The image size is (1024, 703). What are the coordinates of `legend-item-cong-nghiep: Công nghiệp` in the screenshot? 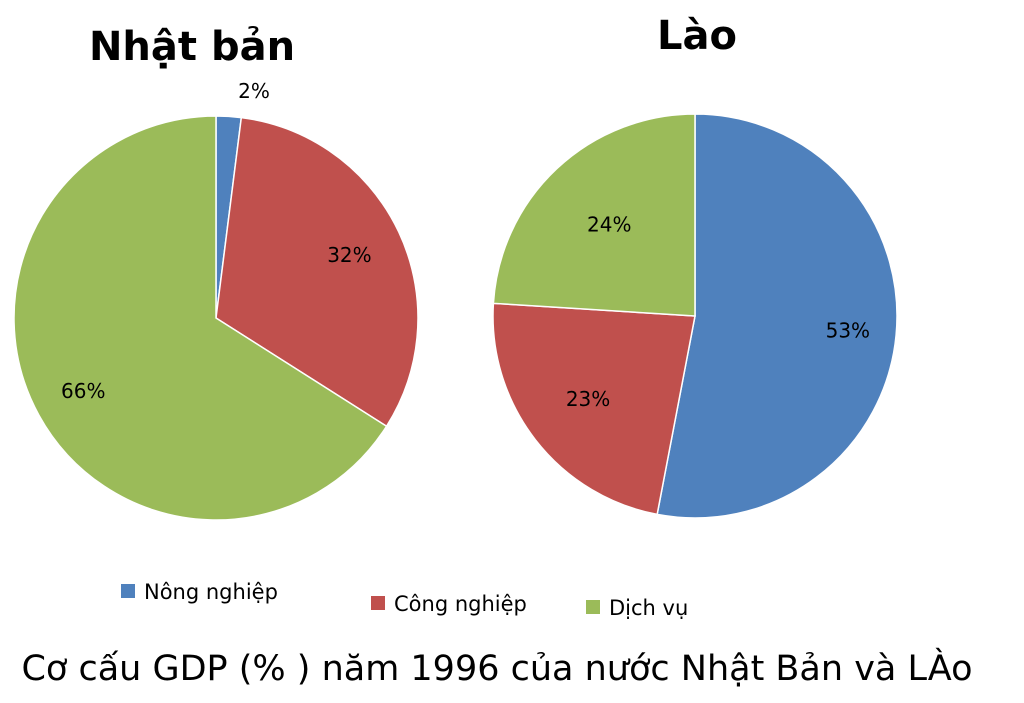 It's located at (449, 604).